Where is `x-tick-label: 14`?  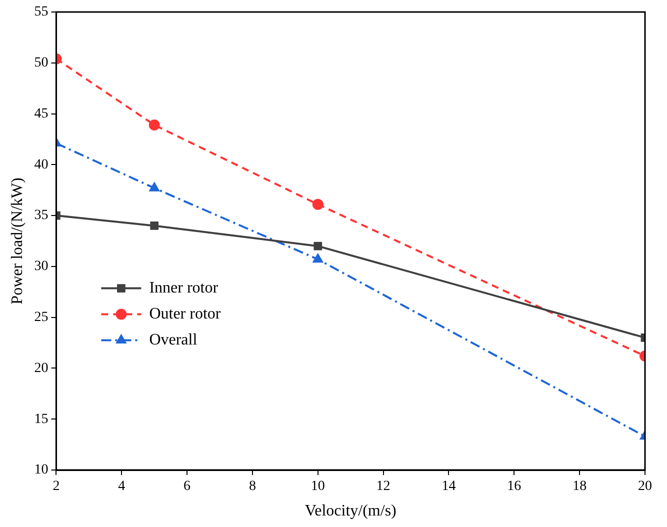
x-tick-label: 14 is located at coordinates (449, 486).